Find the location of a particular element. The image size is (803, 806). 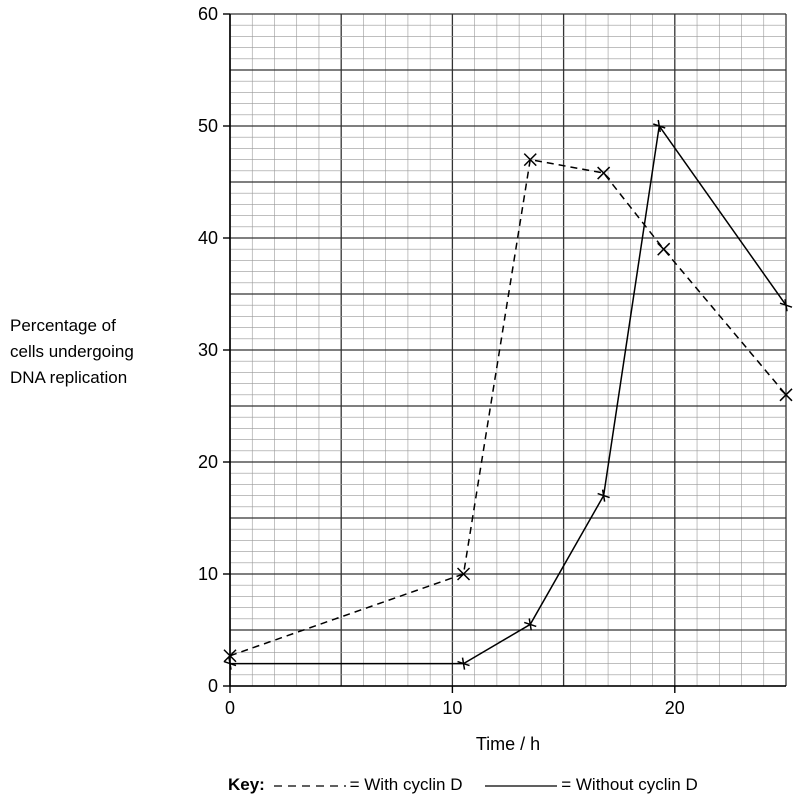

legend: Key: = With cyclin D = Without cyclin D is located at coordinates (463, 785).